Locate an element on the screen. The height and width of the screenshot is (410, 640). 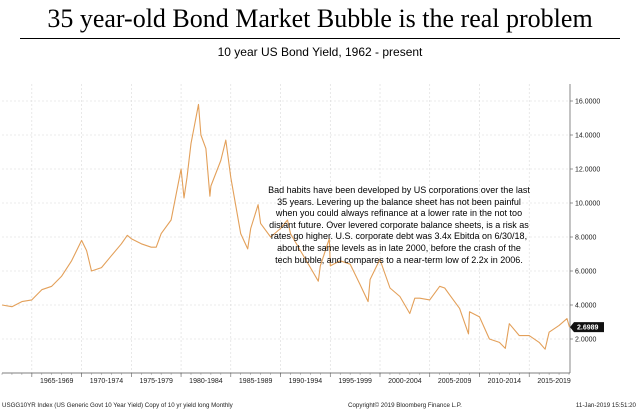
x-tick-label: 1965-1969 is located at coordinates (57, 381).